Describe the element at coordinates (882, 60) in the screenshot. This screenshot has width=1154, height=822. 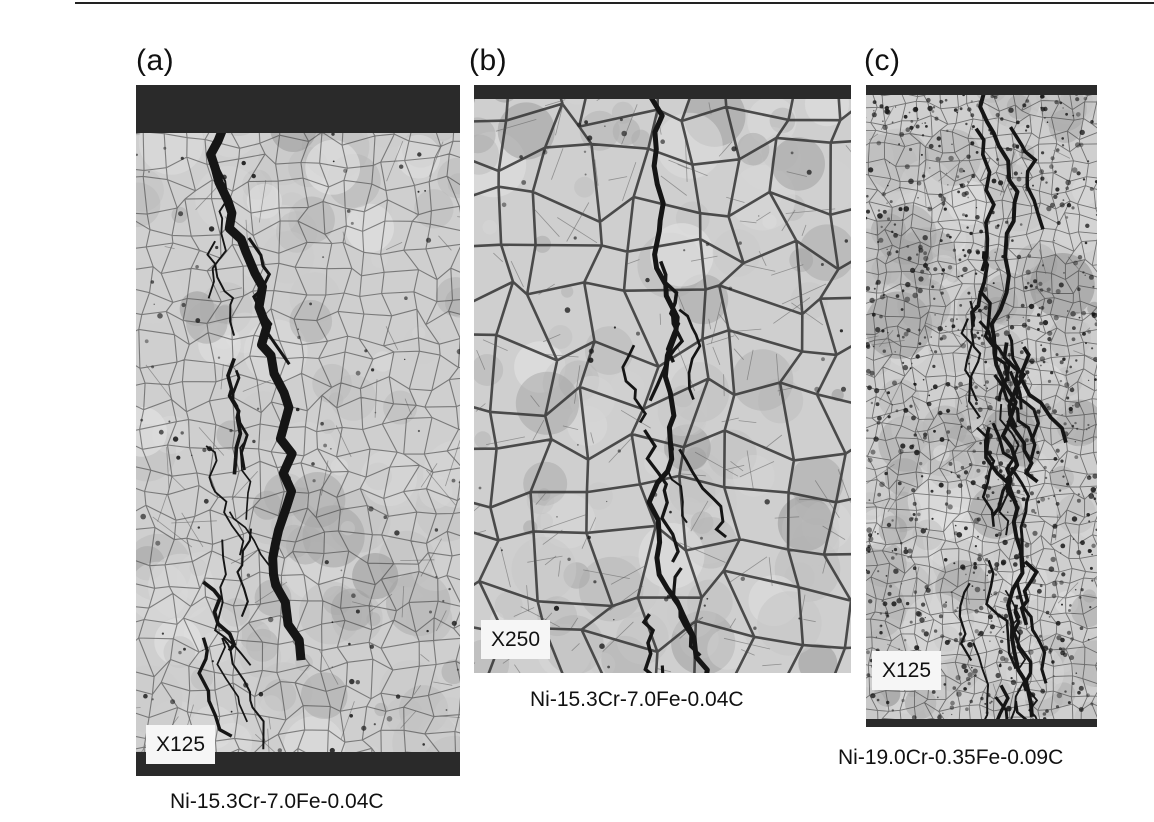
I see `panel-c-letter: (c)` at that location.